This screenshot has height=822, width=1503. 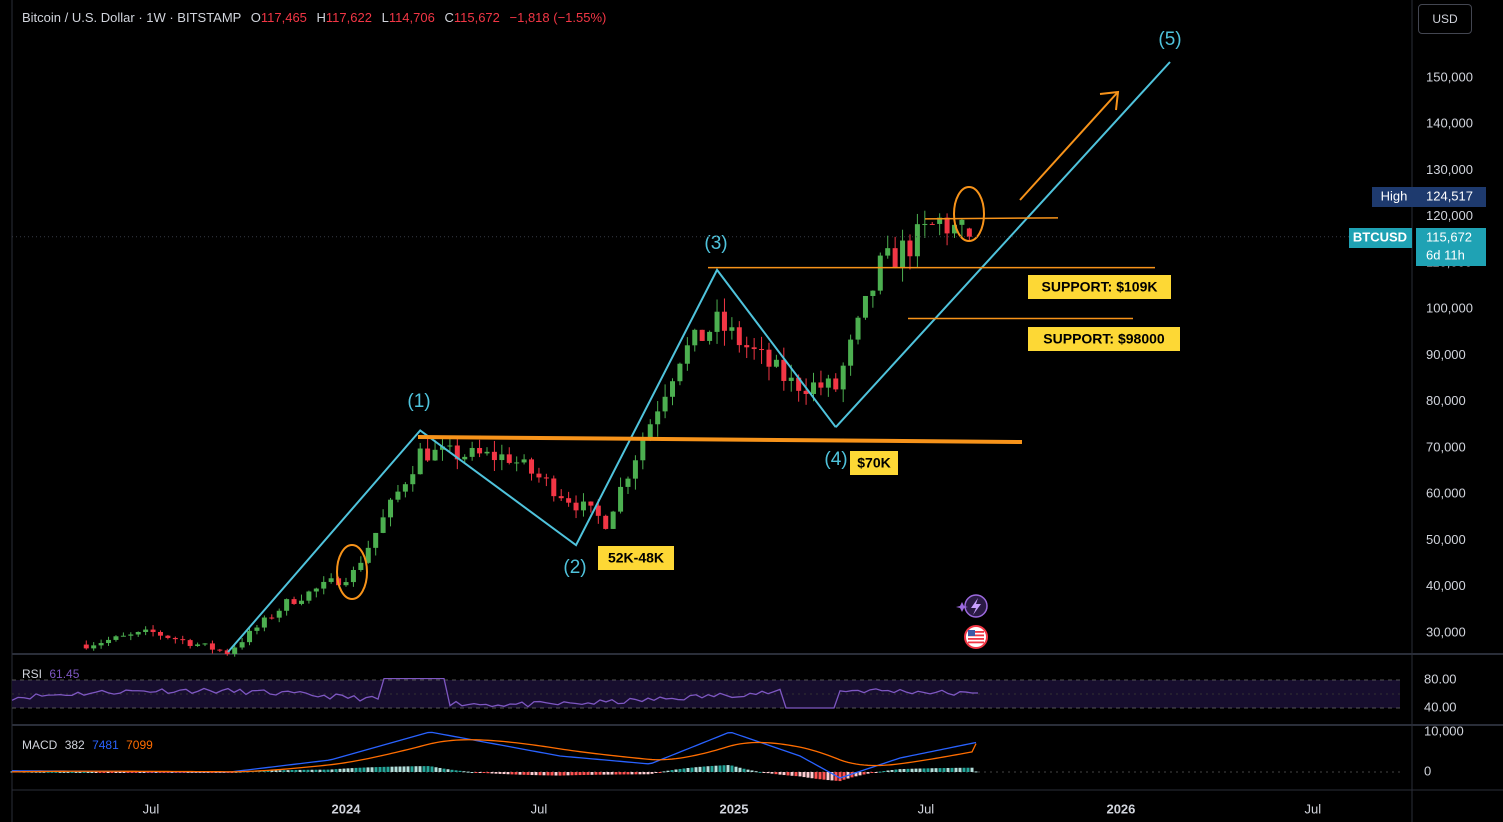 I want to click on price-tick-label: 130,000, so click(x=1449, y=169).